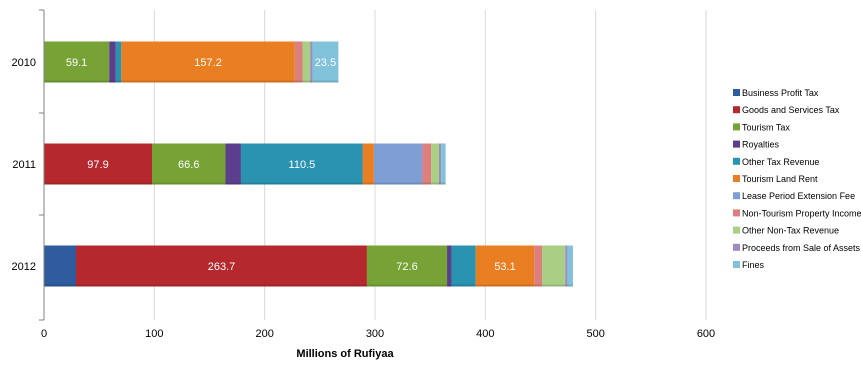 Image resolution: width=861 pixels, height=370 pixels. What do you see at coordinates (345, 354) in the screenshot?
I see `x-axis-title: Millions of Rufiyaa` at bounding box center [345, 354].